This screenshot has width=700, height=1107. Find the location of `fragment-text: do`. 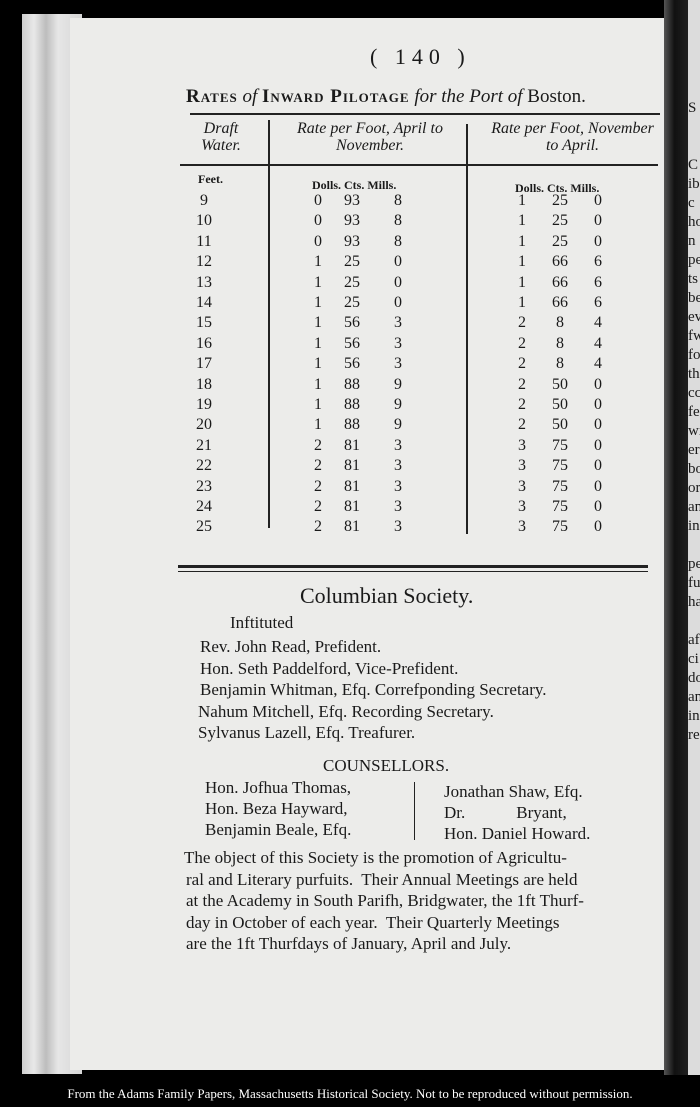

fragment-text: do is located at coordinates (694, 678).